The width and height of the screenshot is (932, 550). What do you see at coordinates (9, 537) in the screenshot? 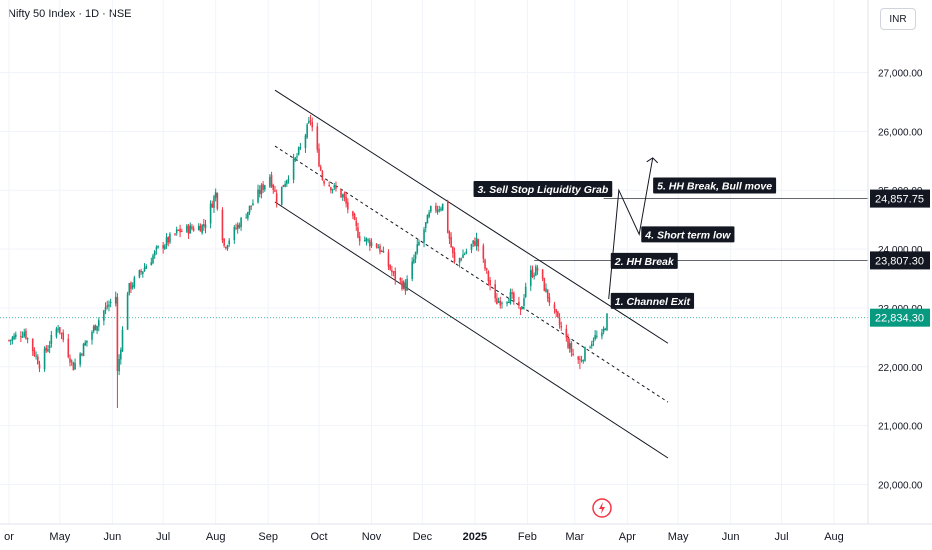
I see `x-tick-label: or` at bounding box center [9, 537].